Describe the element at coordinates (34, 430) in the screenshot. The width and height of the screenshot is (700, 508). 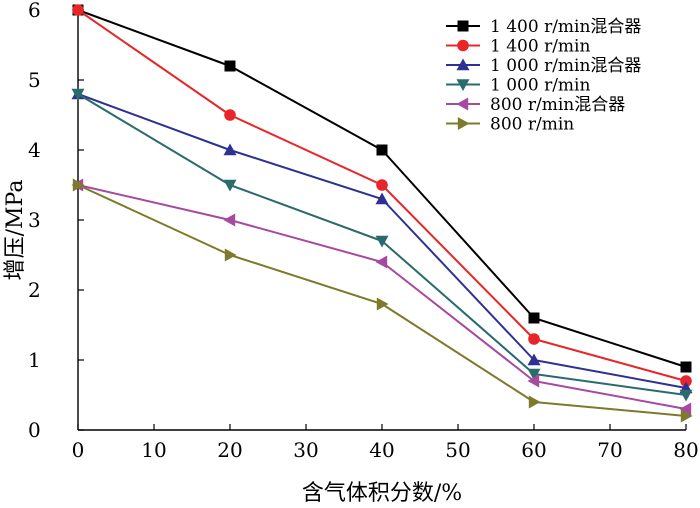
I see `y-tick-label: 0` at that location.